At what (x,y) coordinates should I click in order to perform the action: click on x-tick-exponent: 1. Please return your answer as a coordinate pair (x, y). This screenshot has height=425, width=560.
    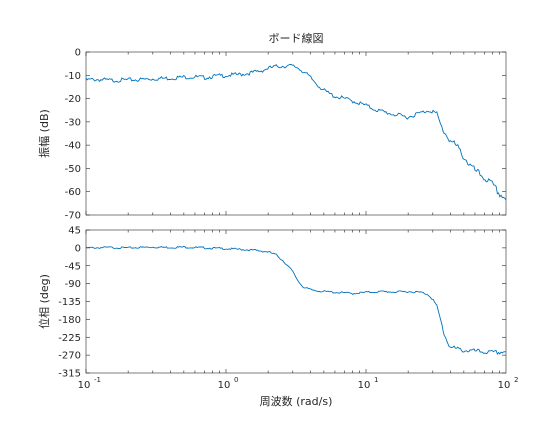
    Looking at the image, I should click on (376, 380).